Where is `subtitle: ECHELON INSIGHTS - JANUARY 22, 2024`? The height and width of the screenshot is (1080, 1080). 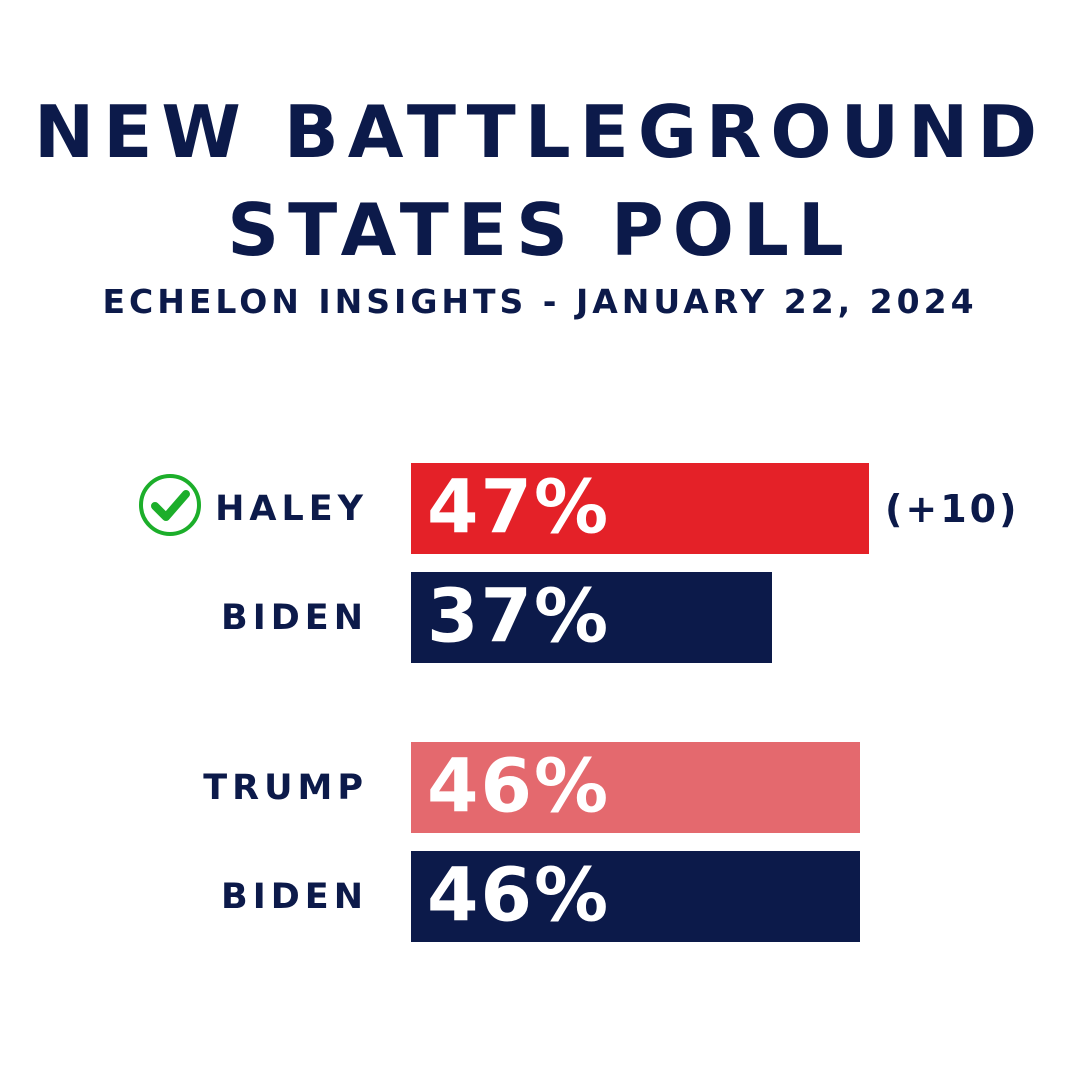
subtitle: ECHELON INSIGHTS - JANUARY 22, 2024 is located at coordinates (540, 301).